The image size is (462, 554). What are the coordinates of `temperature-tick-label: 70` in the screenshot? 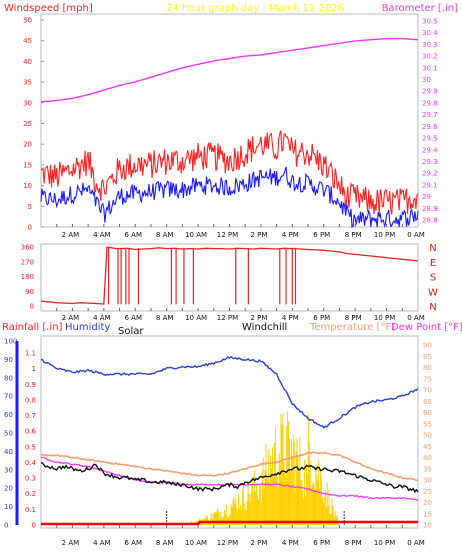 It's located at (427, 391).